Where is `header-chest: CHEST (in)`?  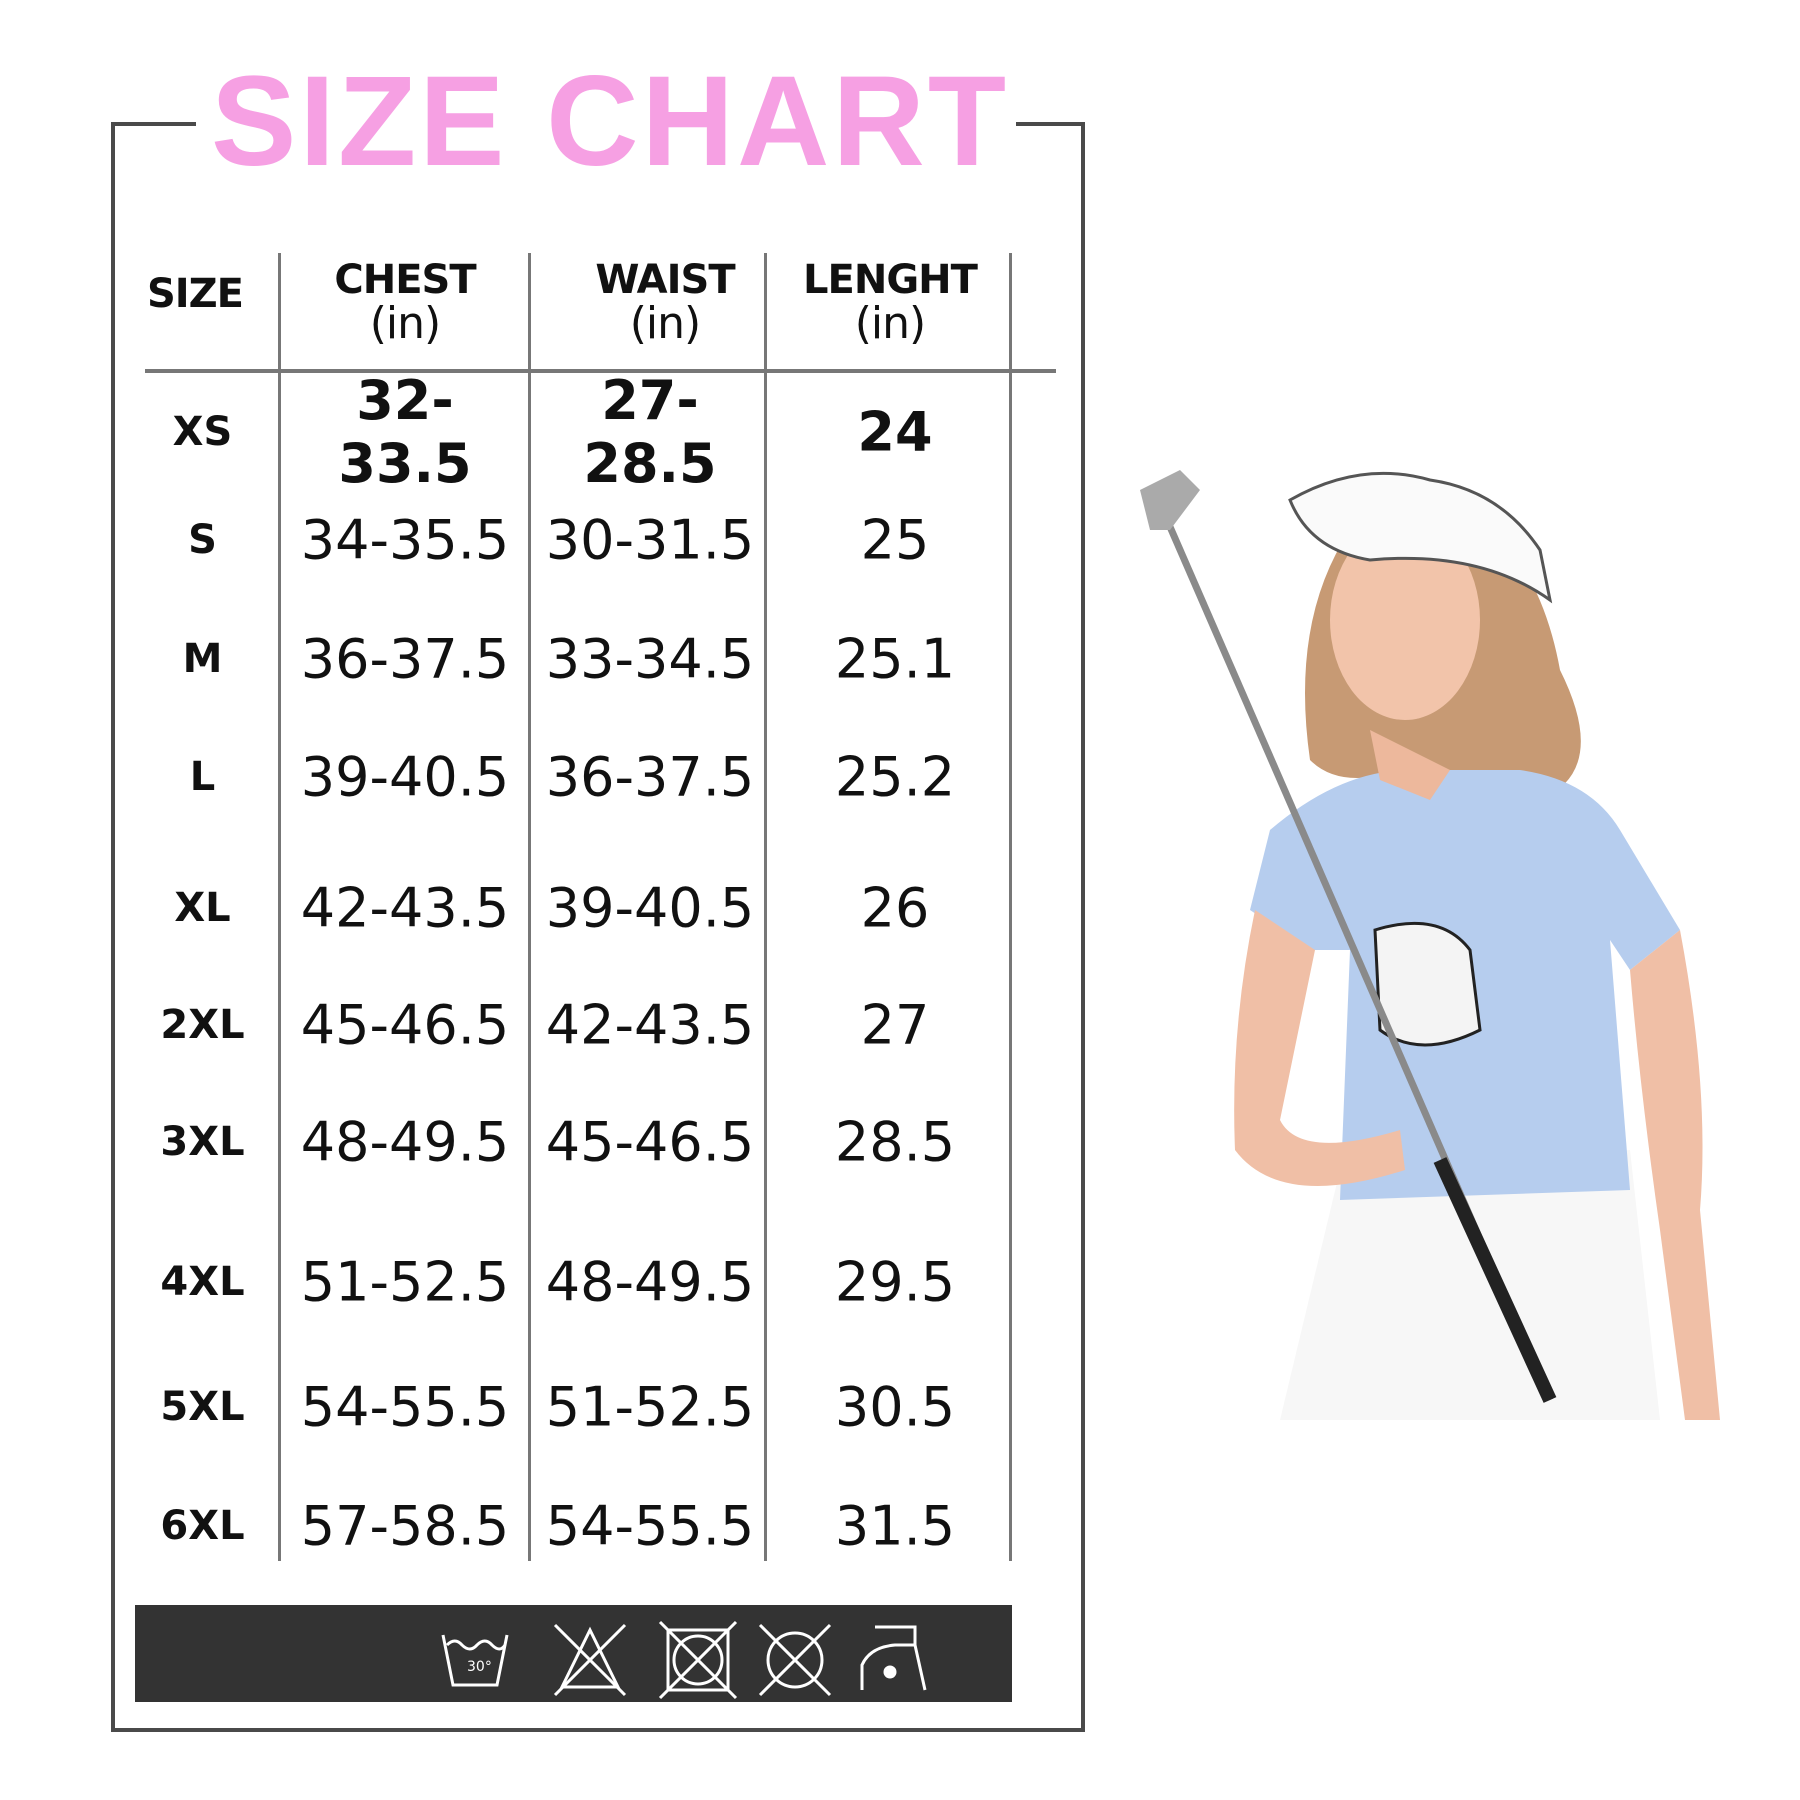 header-chest: CHEST (in) is located at coordinates (405, 303).